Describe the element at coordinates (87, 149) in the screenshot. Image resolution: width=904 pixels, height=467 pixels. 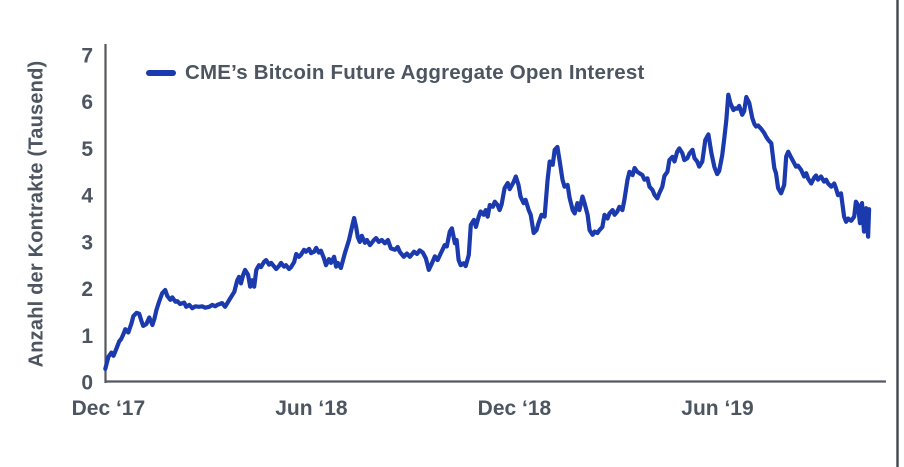
I see `y-tick-label: 5` at that location.